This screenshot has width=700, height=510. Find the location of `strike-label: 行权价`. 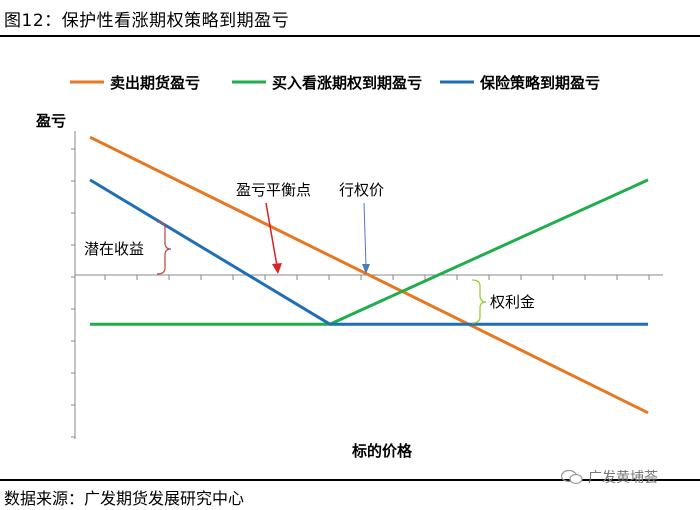

strike-label: 行权价 is located at coordinates (361, 190).